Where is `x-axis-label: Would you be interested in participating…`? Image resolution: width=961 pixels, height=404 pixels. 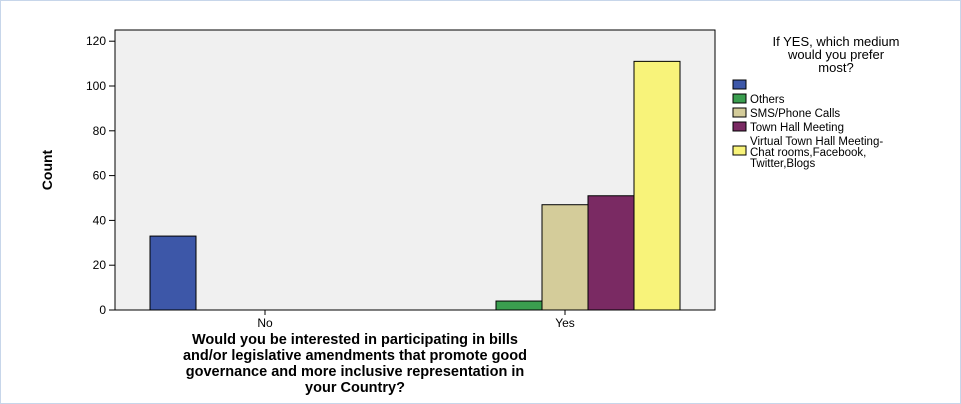 x-axis-label: Would you be interested in participating… is located at coordinates (355, 364).